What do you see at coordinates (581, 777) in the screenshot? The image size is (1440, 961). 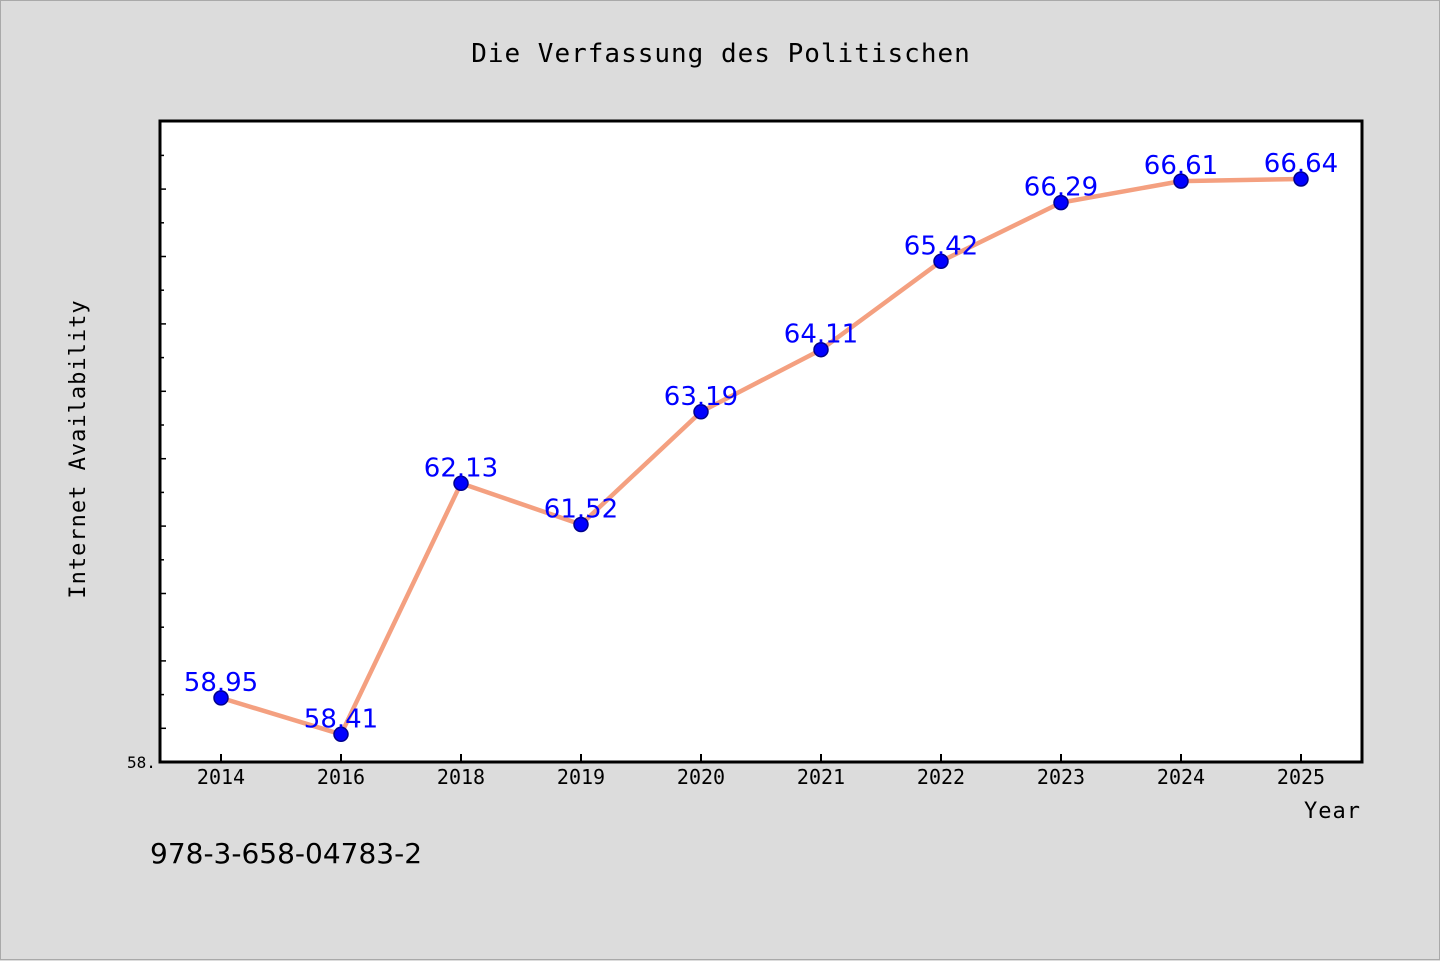 I see `x-tick-label: 2019` at bounding box center [581, 777].